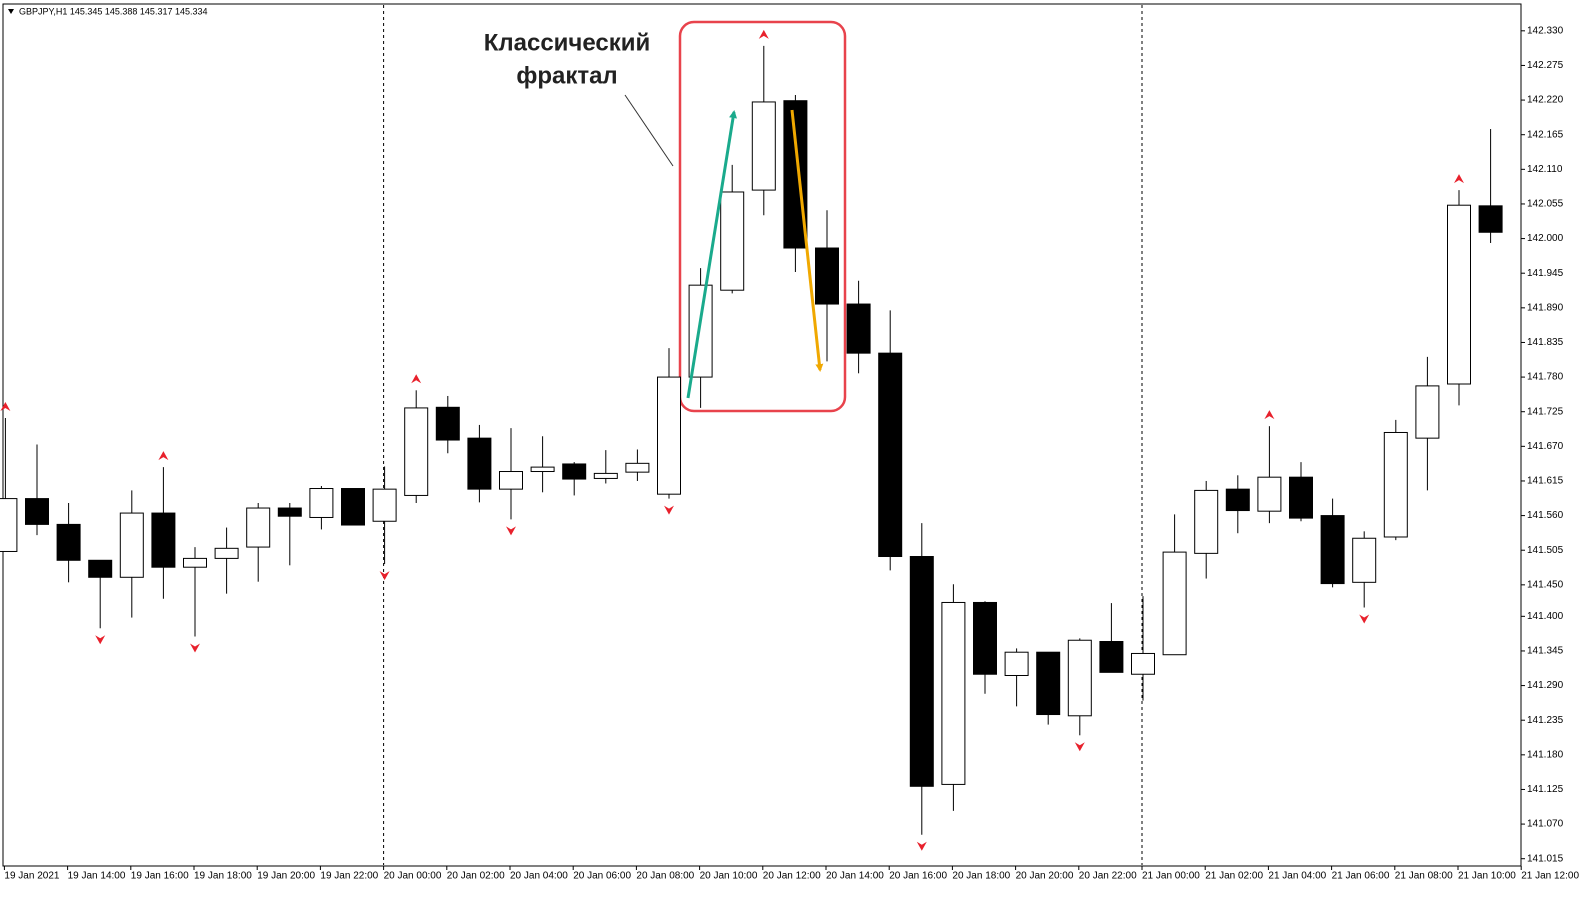 The width and height of the screenshot is (1589, 905). Describe the element at coordinates (1545, 273) in the screenshot. I see `y-tick-label: 141.945` at that location.